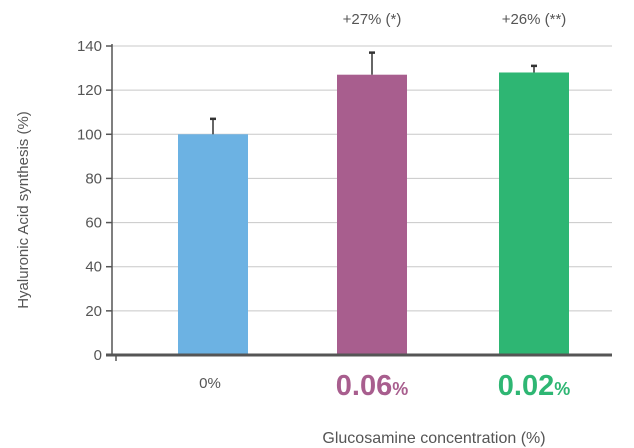  I want to click on x-category-labels: 0% 0.06% 0.02%, so click(384, 386).